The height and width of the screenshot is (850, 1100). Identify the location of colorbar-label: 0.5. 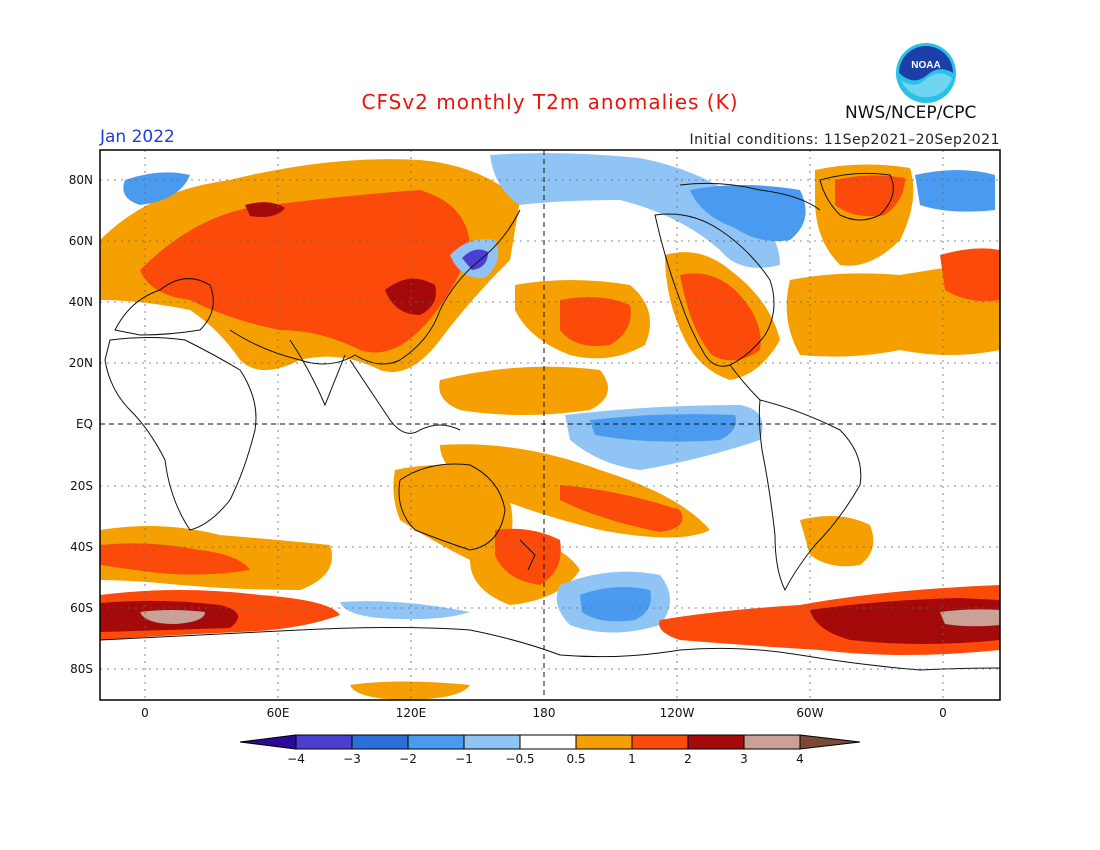
(575, 759).